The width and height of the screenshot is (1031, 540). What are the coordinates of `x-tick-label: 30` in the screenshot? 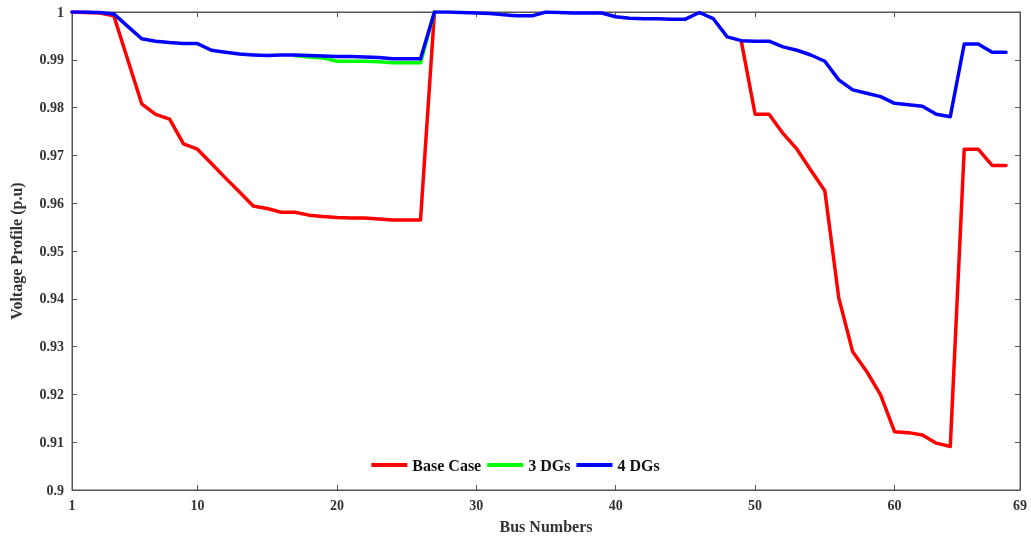 It's located at (476, 505).